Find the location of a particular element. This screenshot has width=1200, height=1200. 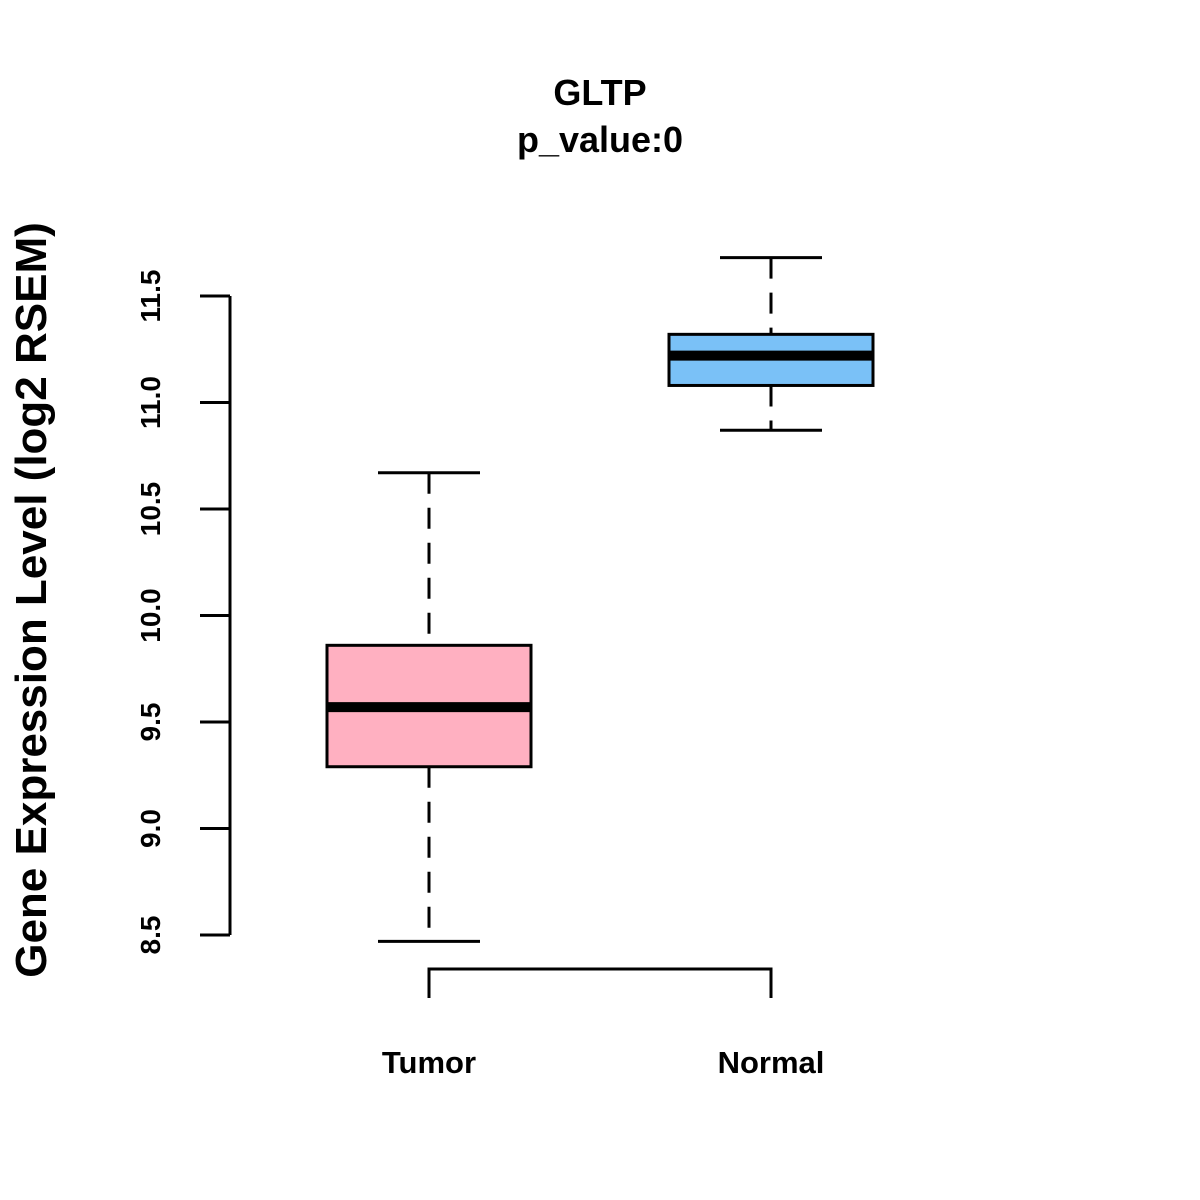

y-tick-label: 9.5 is located at coordinates (150, 722).